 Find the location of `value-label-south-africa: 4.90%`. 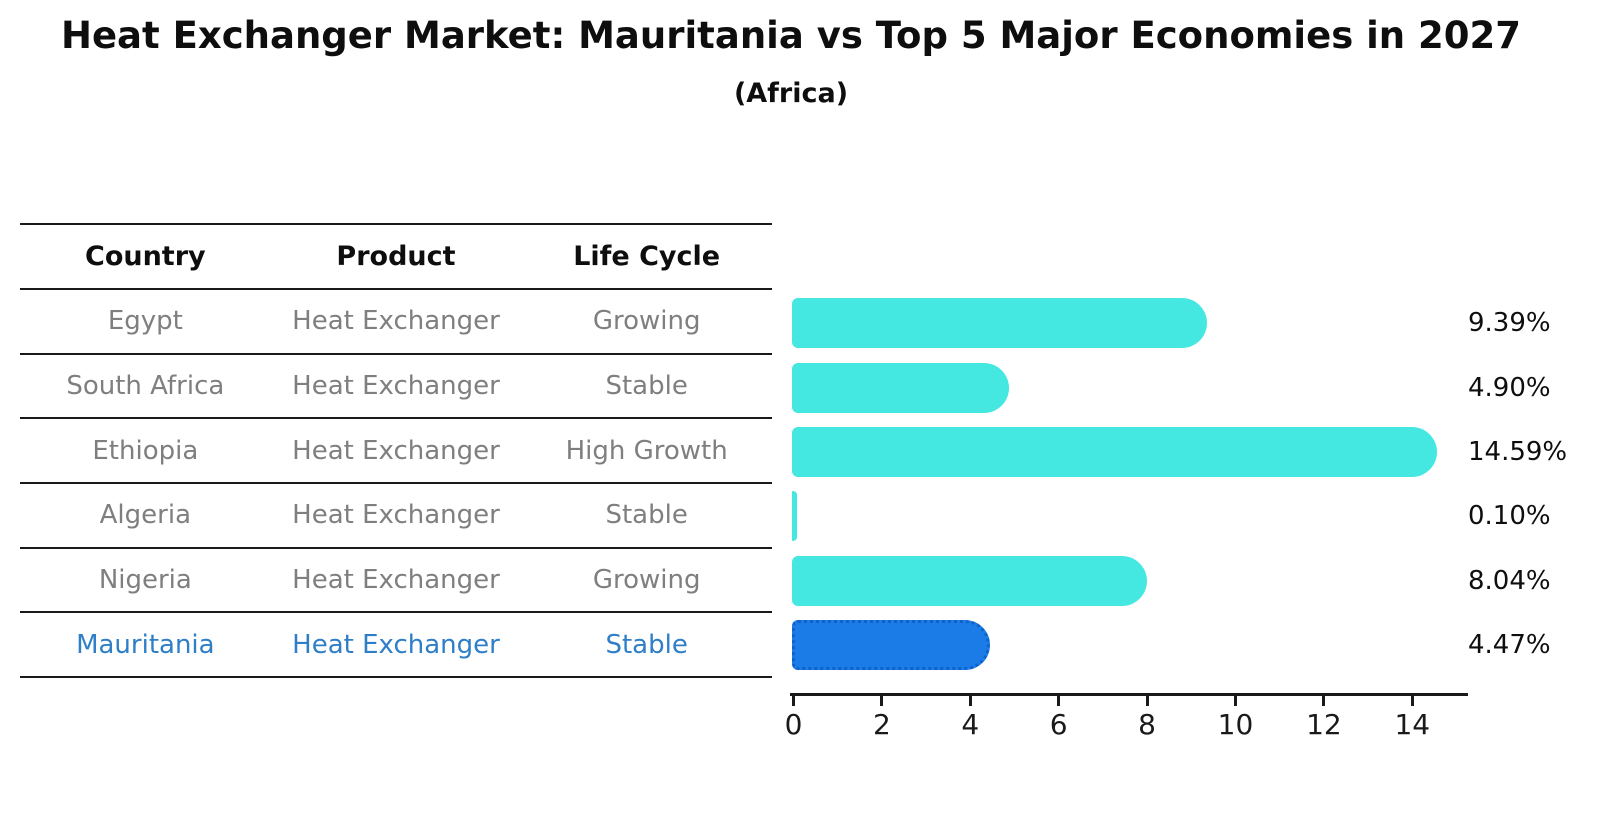

value-label-south-africa: 4.90% is located at coordinates (1509, 388).